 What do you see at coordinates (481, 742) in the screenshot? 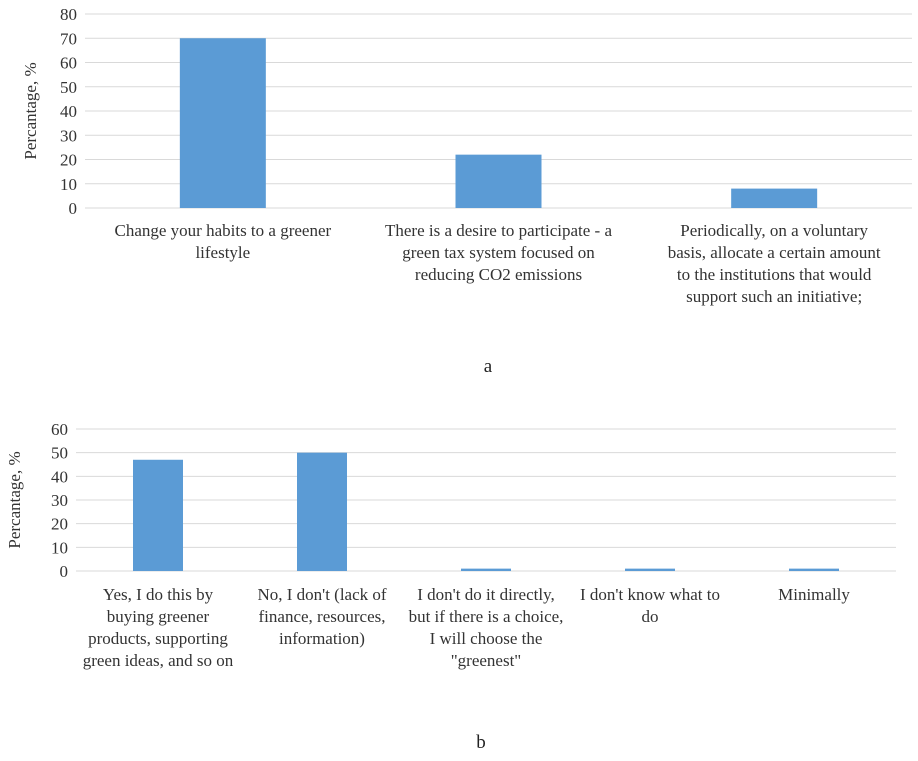
I see `panel-label-b: b` at bounding box center [481, 742].